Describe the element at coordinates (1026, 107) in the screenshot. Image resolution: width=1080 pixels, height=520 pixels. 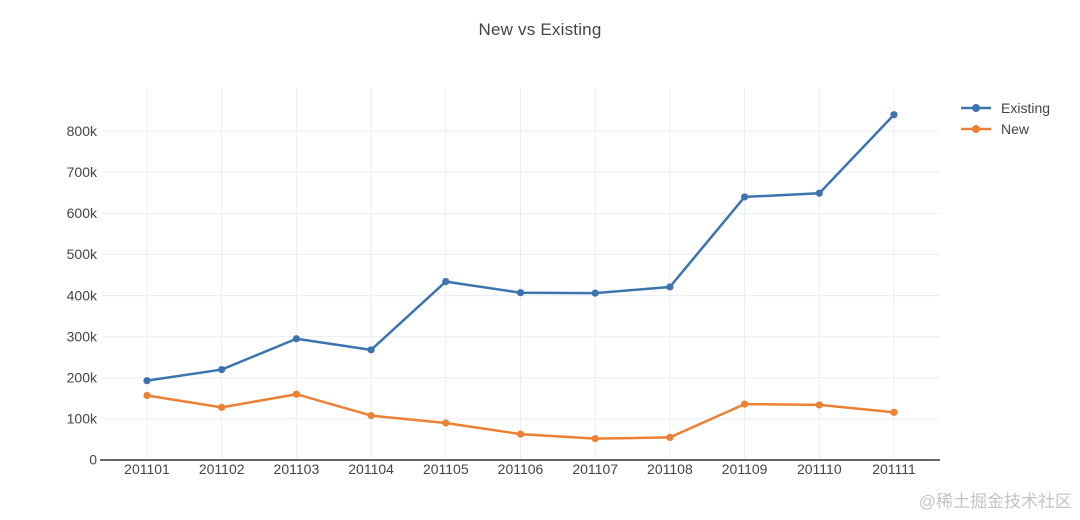
I see `legend-label-existing: Existing` at that location.